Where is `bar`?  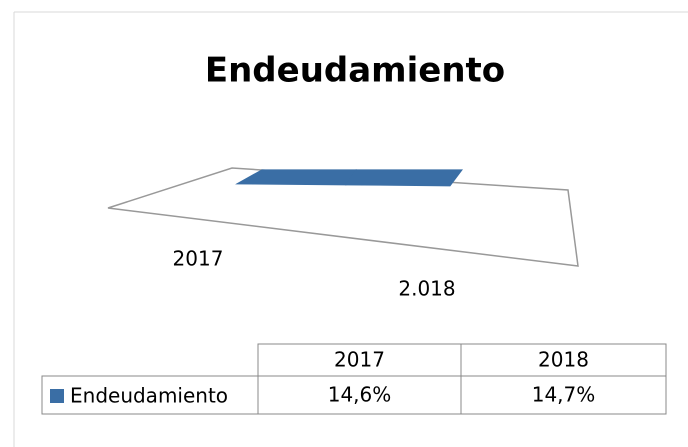
bar is located at coordinates (404, 178).